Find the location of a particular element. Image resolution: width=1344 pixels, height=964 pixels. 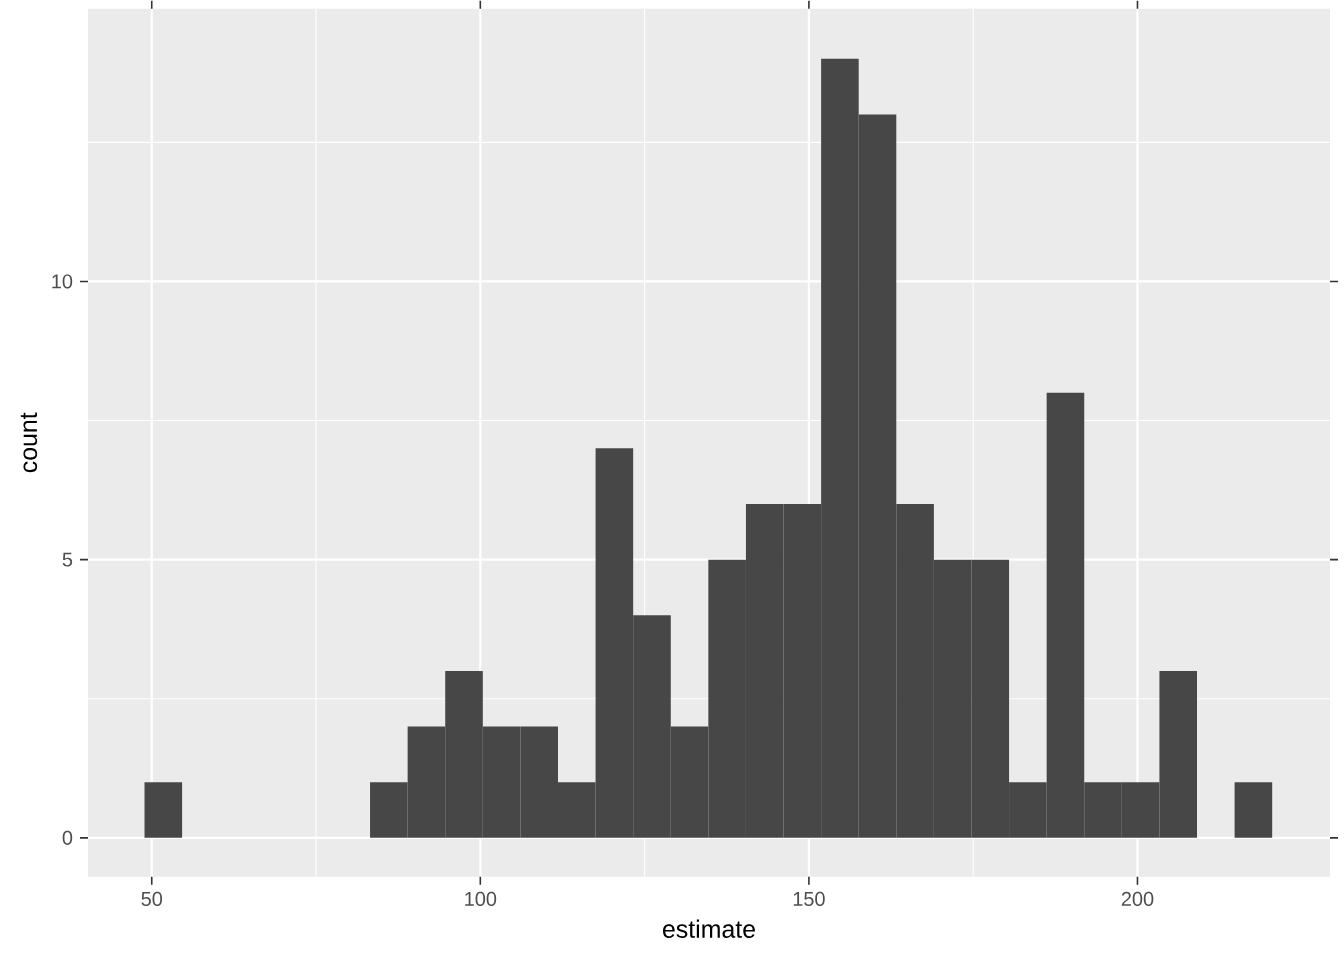

y-axis-title: count is located at coordinates (29, 442).